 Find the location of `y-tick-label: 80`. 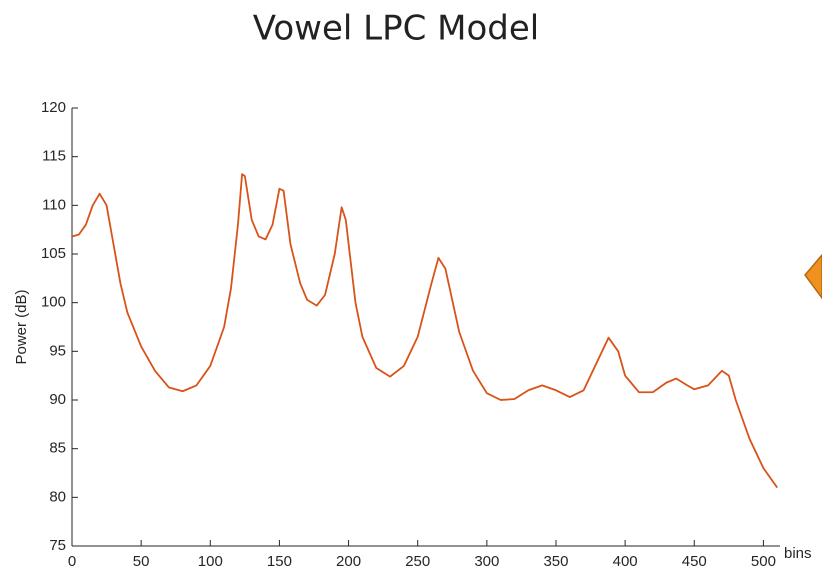

y-tick-label: 80 is located at coordinates (57, 496).